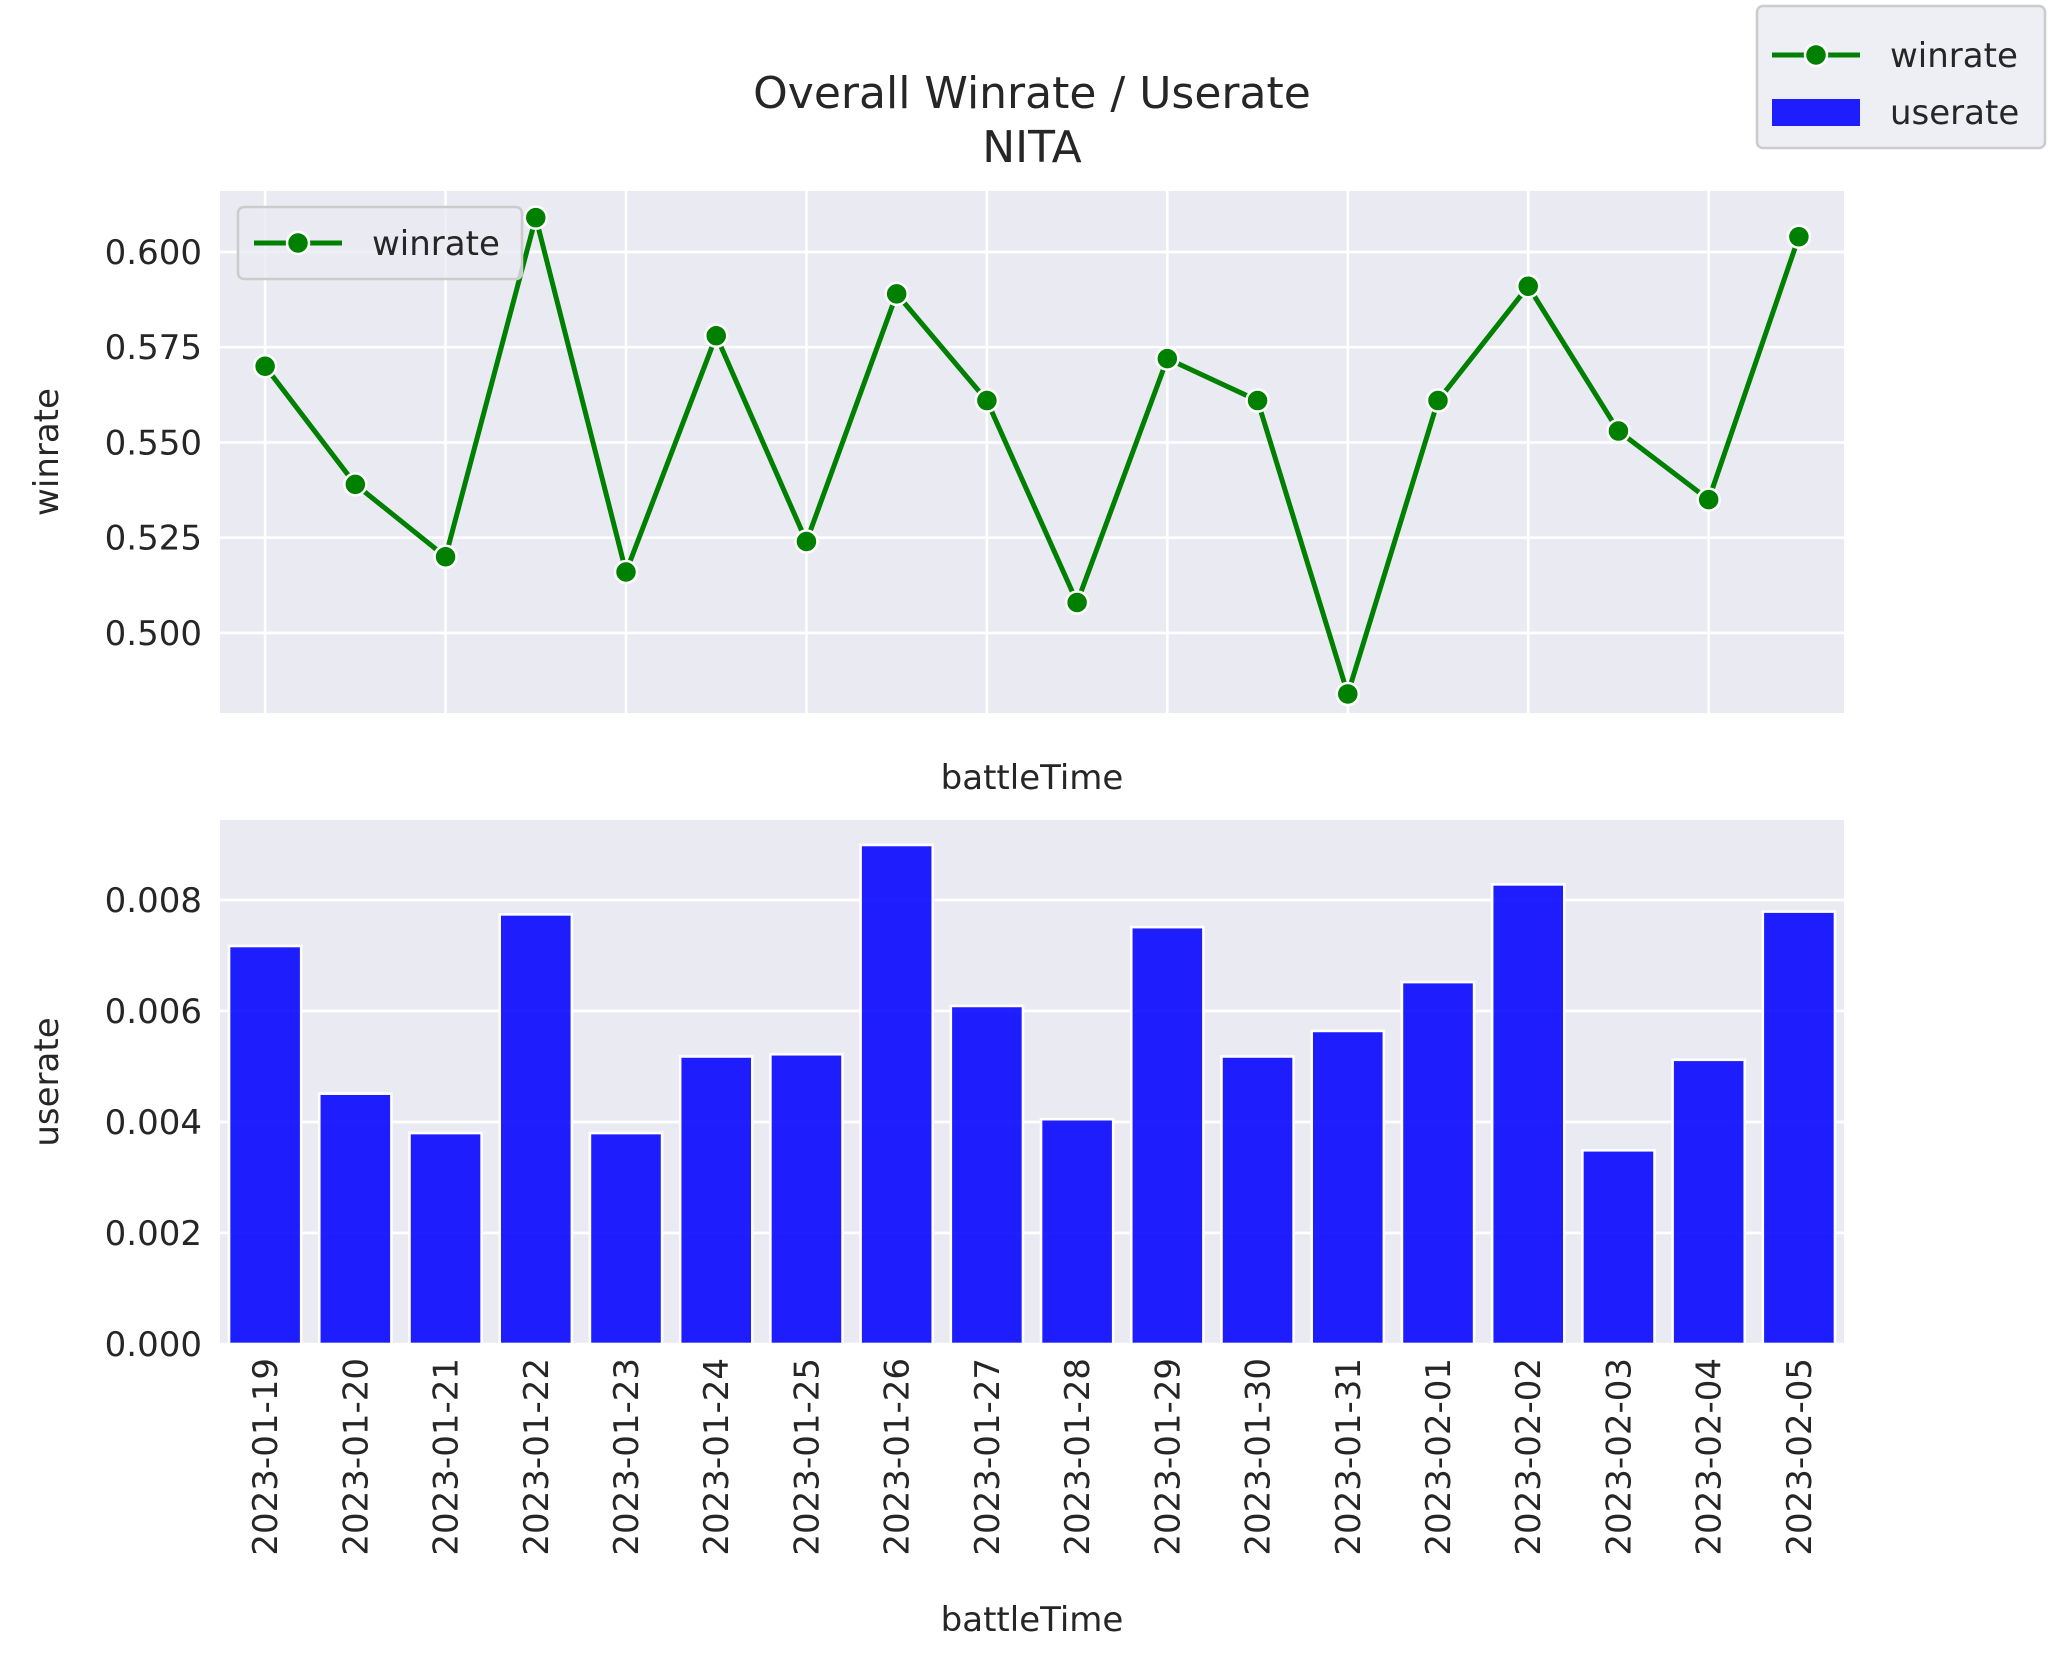 The image size is (2064, 1671). What do you see at coordinates (153, 253) in the screenshot?
I see `top-y-tick-label: 0.600` at bounding box center [153, 253].